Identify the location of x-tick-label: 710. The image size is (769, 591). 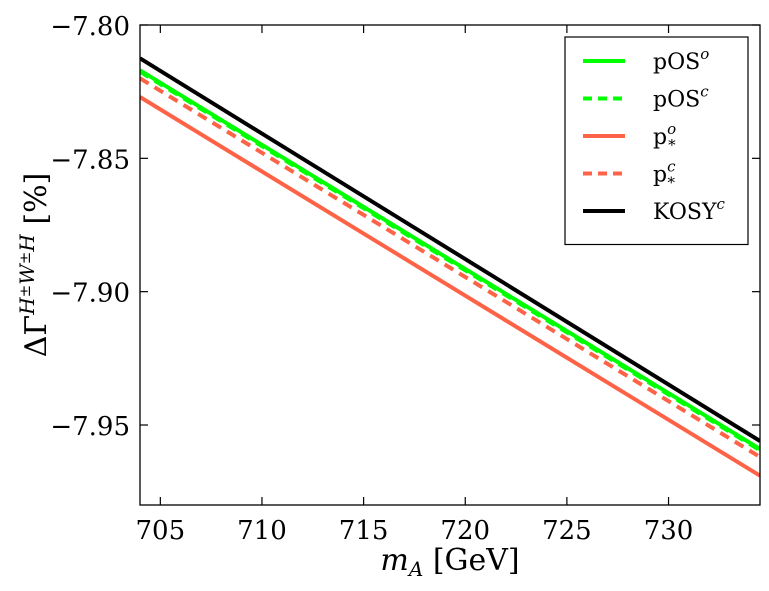
(262, 531).